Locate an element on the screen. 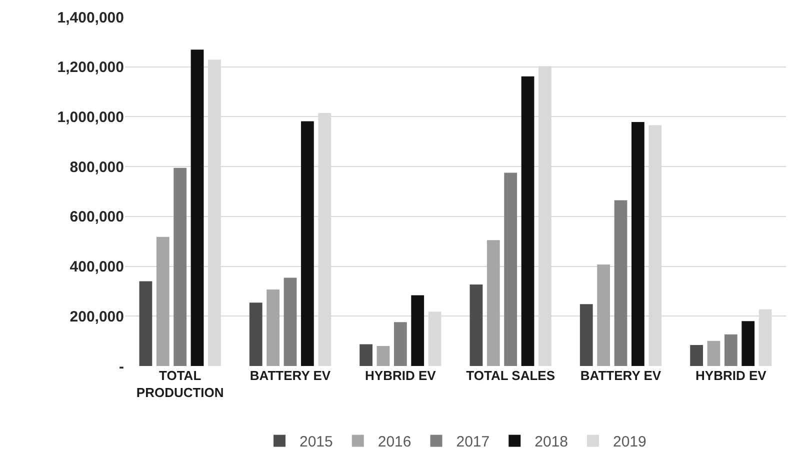 This screenshot has width=788, height=469. legend-label: 2019 is located at coordinates (629, 442).